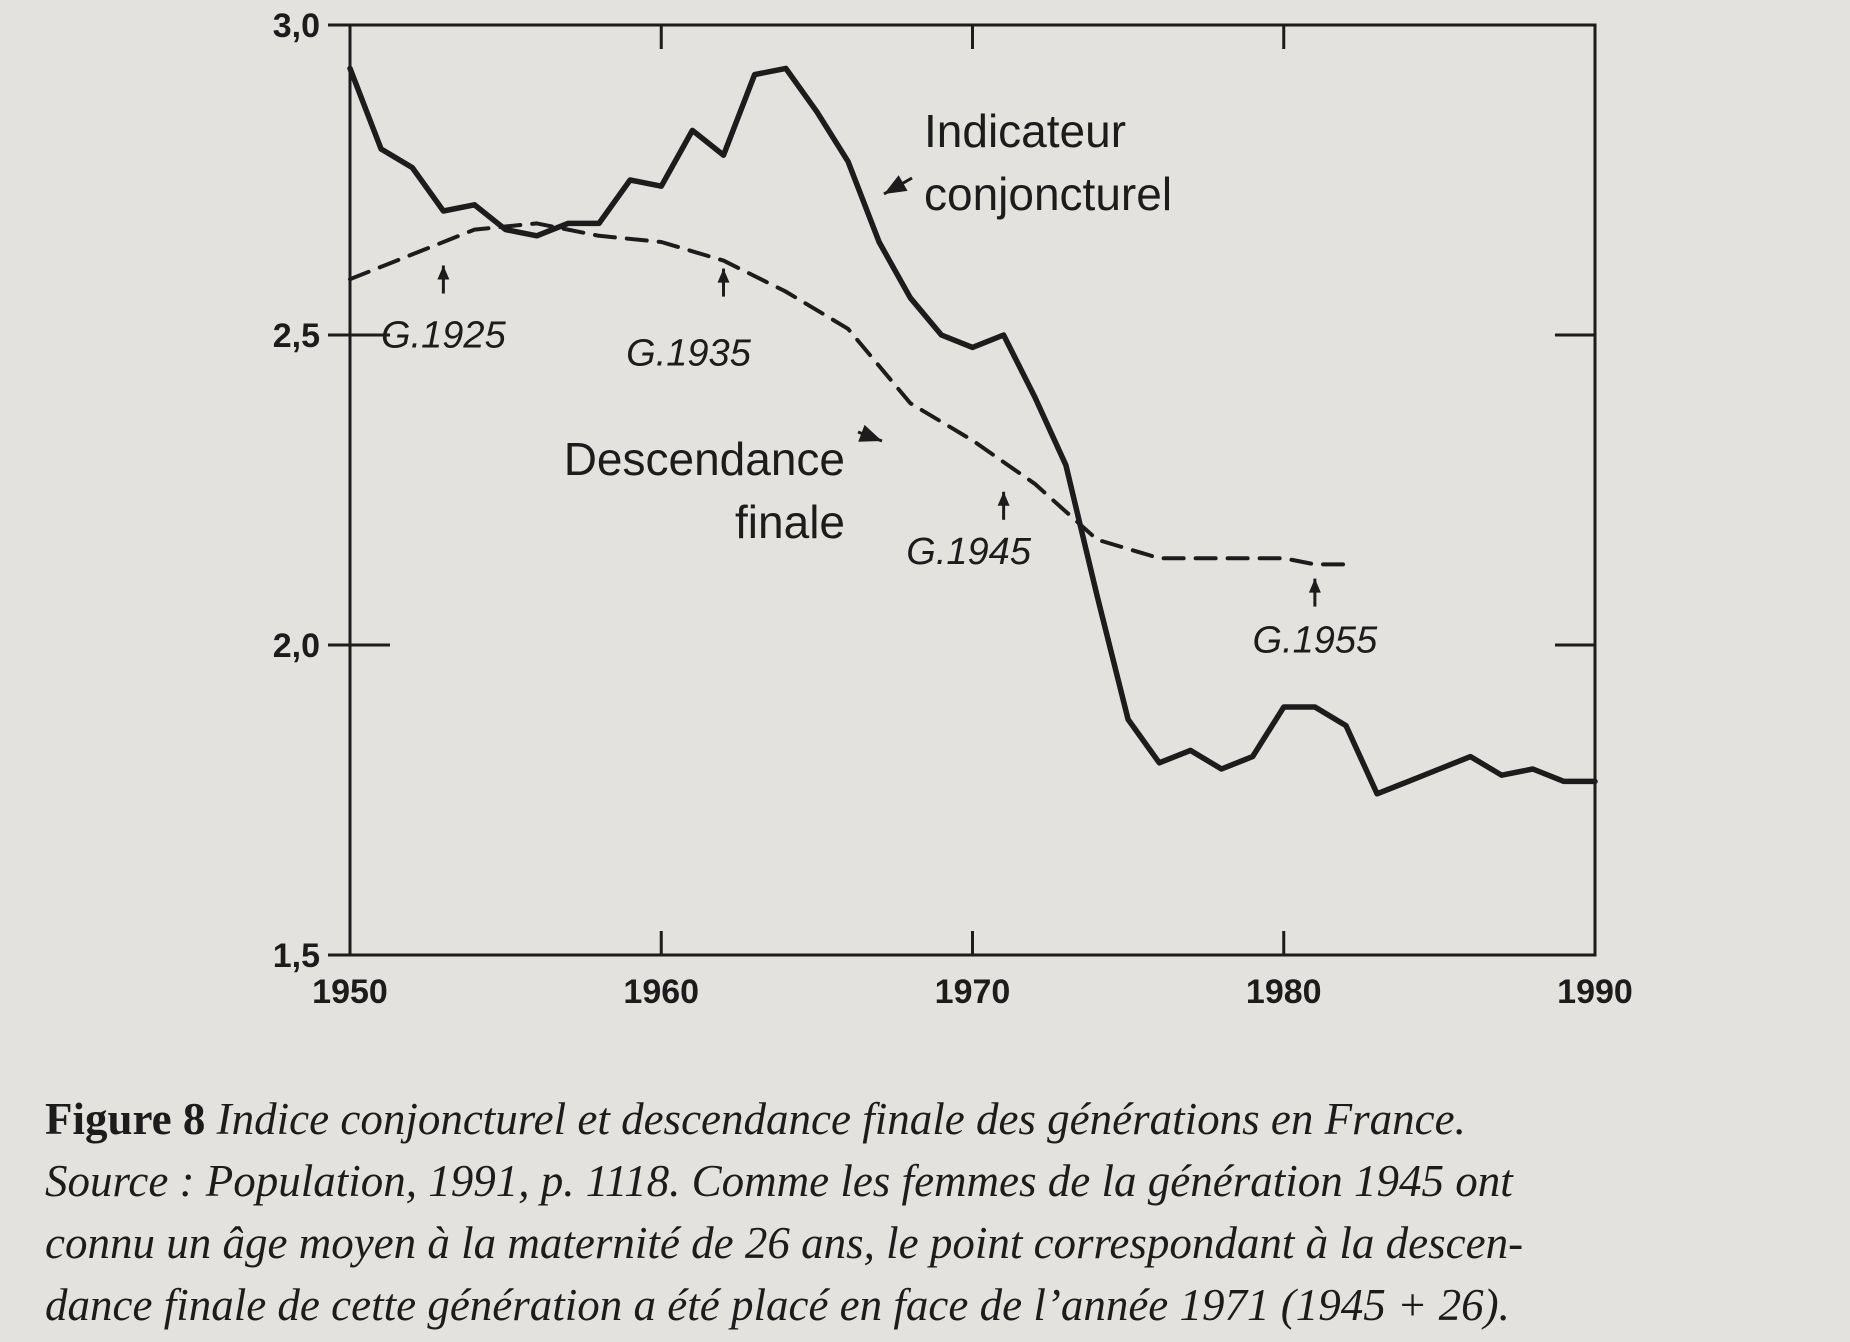 The height and width of the screenshot is (1342, 1850). Describe the element at coordinates (790, 522) in the screenshot. I see `descendance-label-line2: finale` at that location.